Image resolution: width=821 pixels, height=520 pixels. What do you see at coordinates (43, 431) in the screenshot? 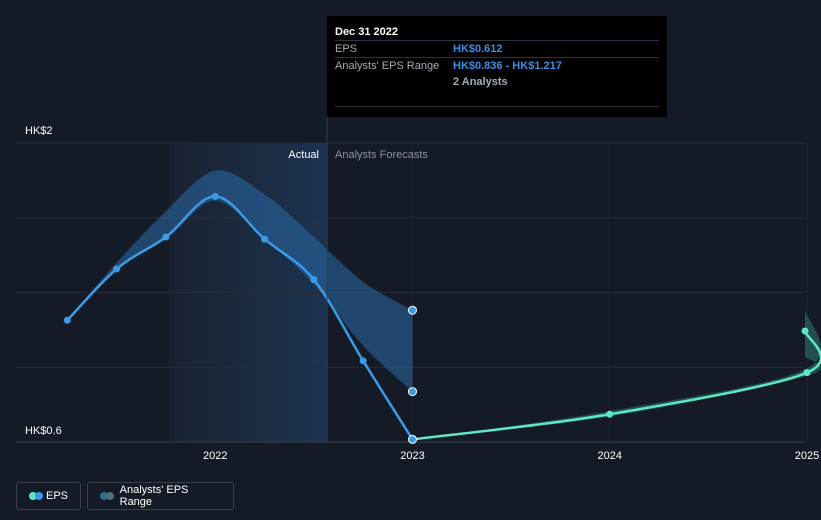
I see `y-axis-bottom-label: HK$0.6` at bounding box center [43, 431].